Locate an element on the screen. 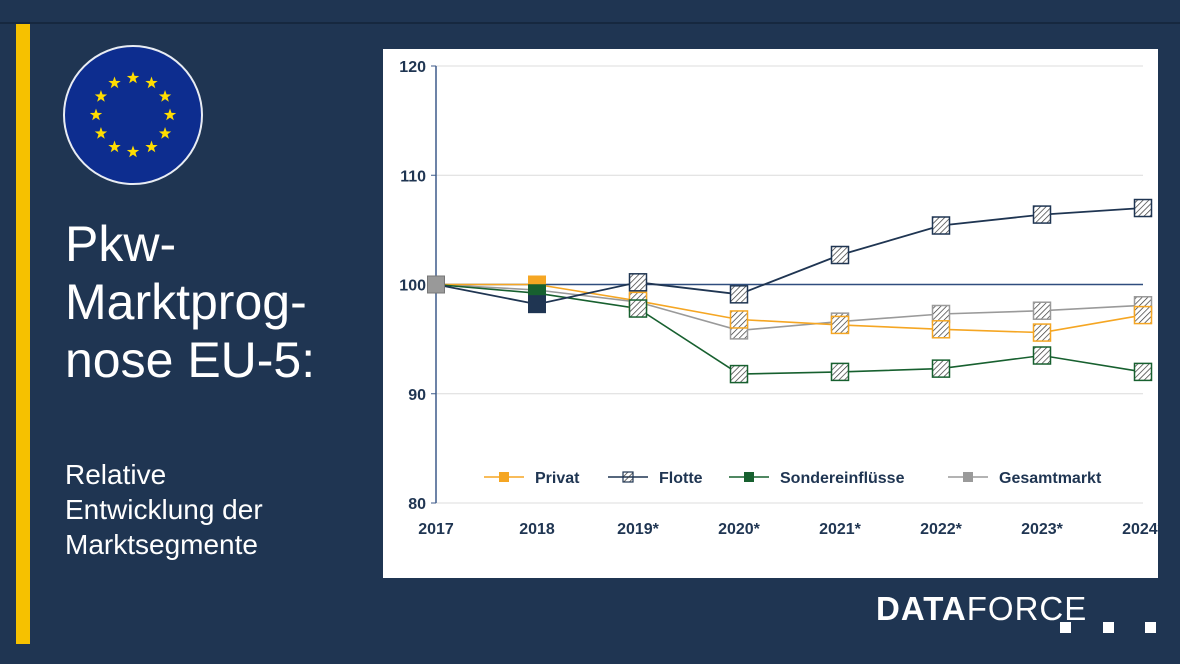 This screenshot has height=664, width=1180. subtitle-line-3: Marktsegmente is located at coordinates (161, 544).